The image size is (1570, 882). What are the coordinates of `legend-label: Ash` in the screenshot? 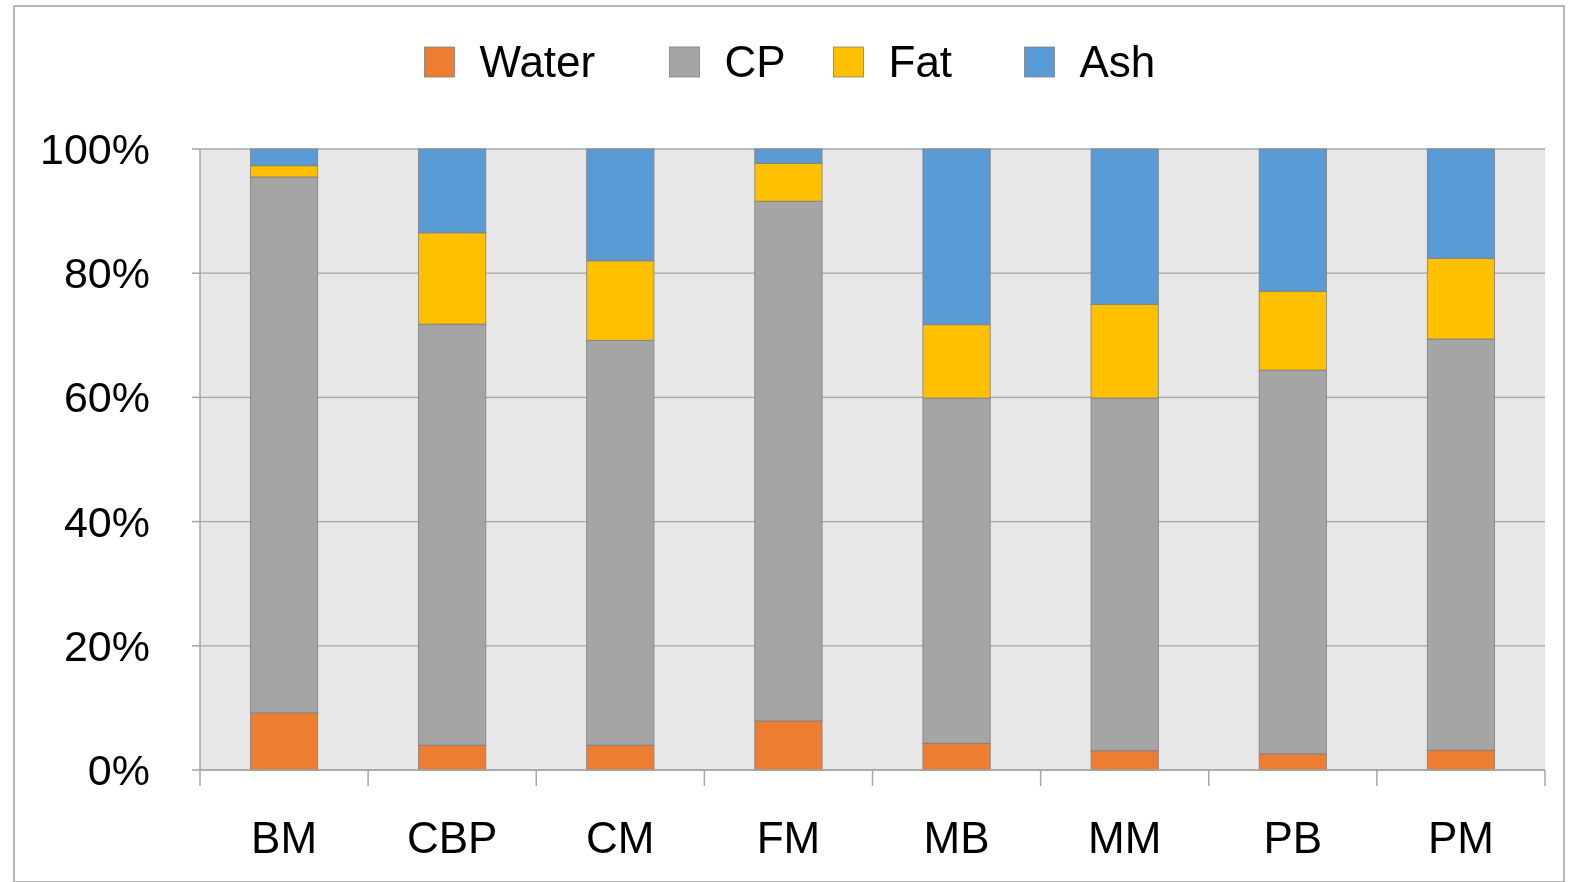 It's located at (1117, 62).